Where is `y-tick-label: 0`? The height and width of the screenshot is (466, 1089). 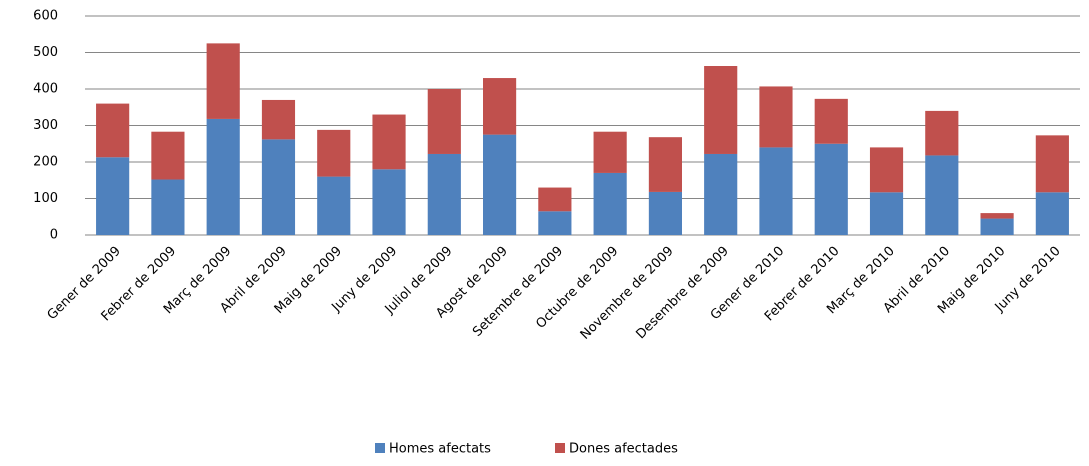 y-tick-label: 0 is located at coordinates (54, 235).